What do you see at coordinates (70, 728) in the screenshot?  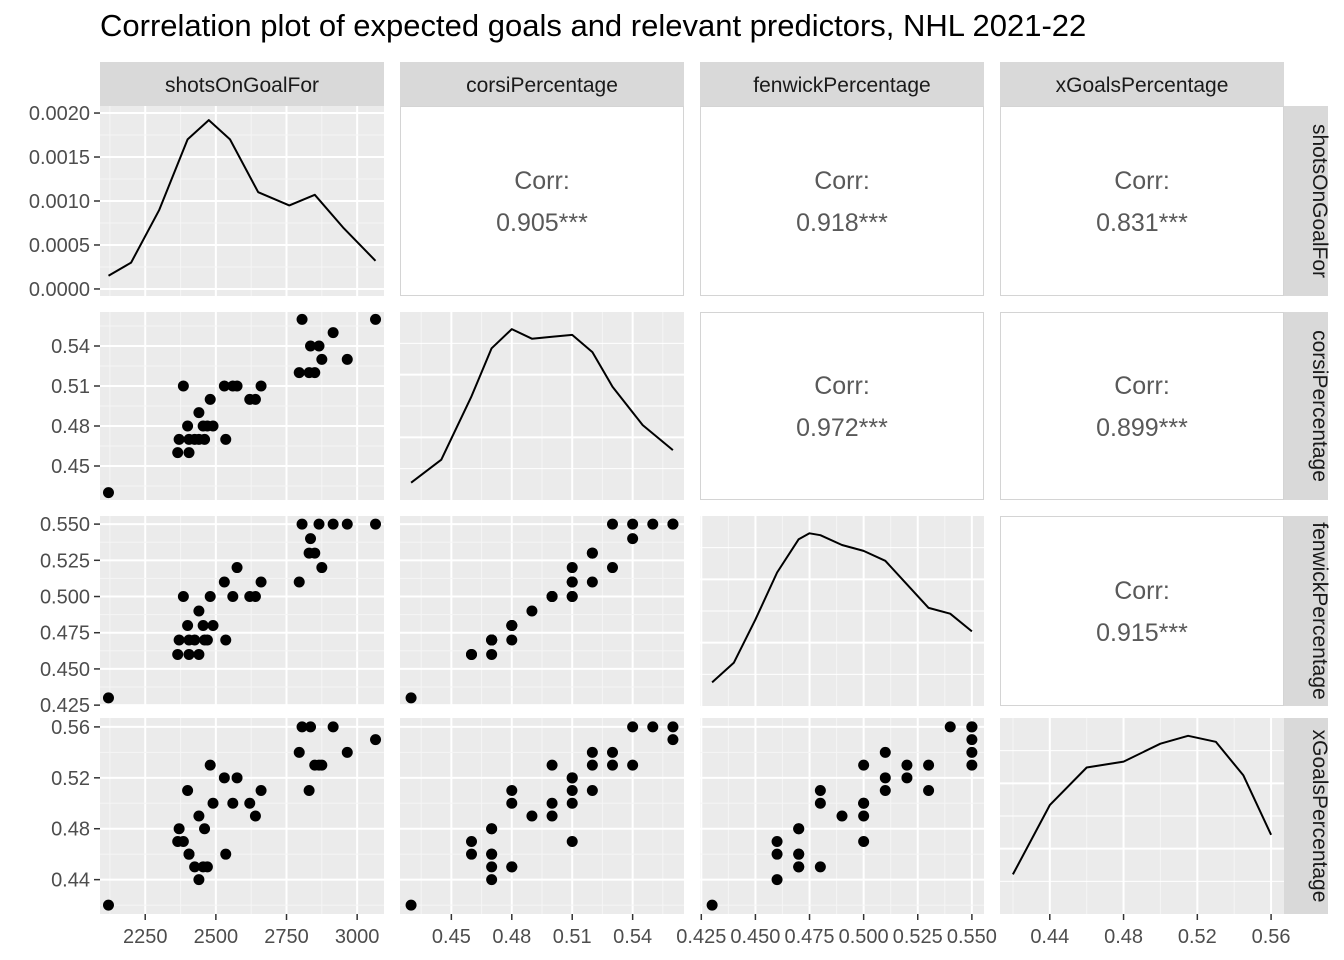 I see `y-tick-label-3-3: 0.56` at bounding box center [70, 728].